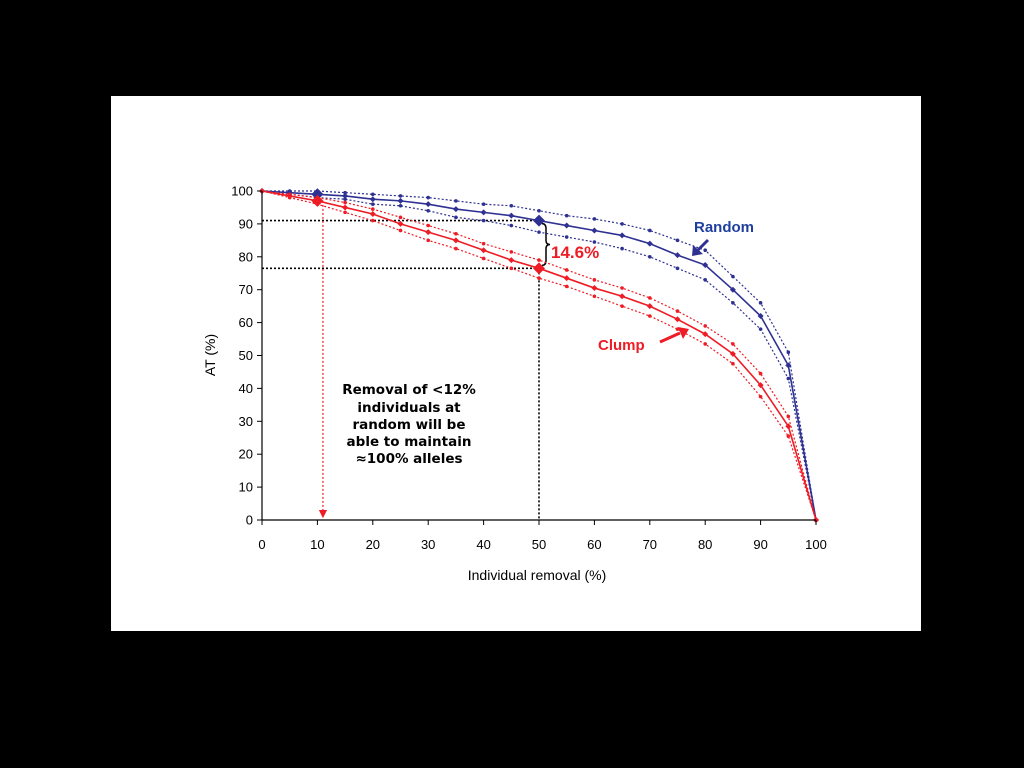 Image resolution: width=1024 pixels, height=768 pixels. What do you see at coordinates (246, 388) in the screenshot?
I see `y-tick-label: 40` at bounding box center [246, 388].